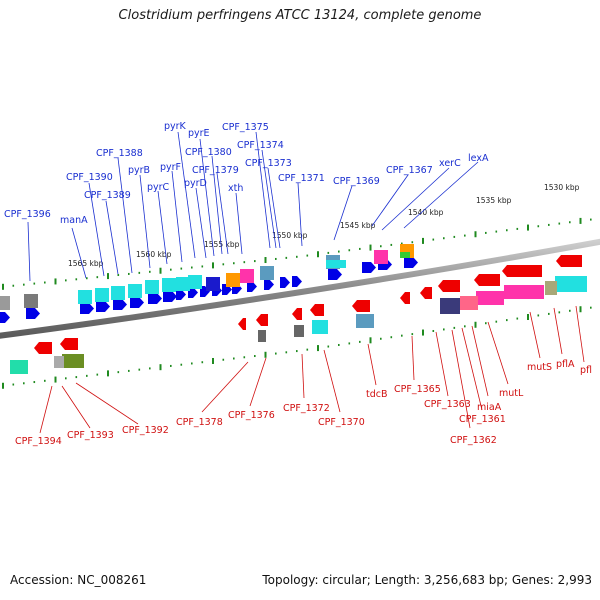 The height and width of the screenshot is (600, 600). I want to click on gene-label-CPF_1394: CPF_1394, so click(38, 441).